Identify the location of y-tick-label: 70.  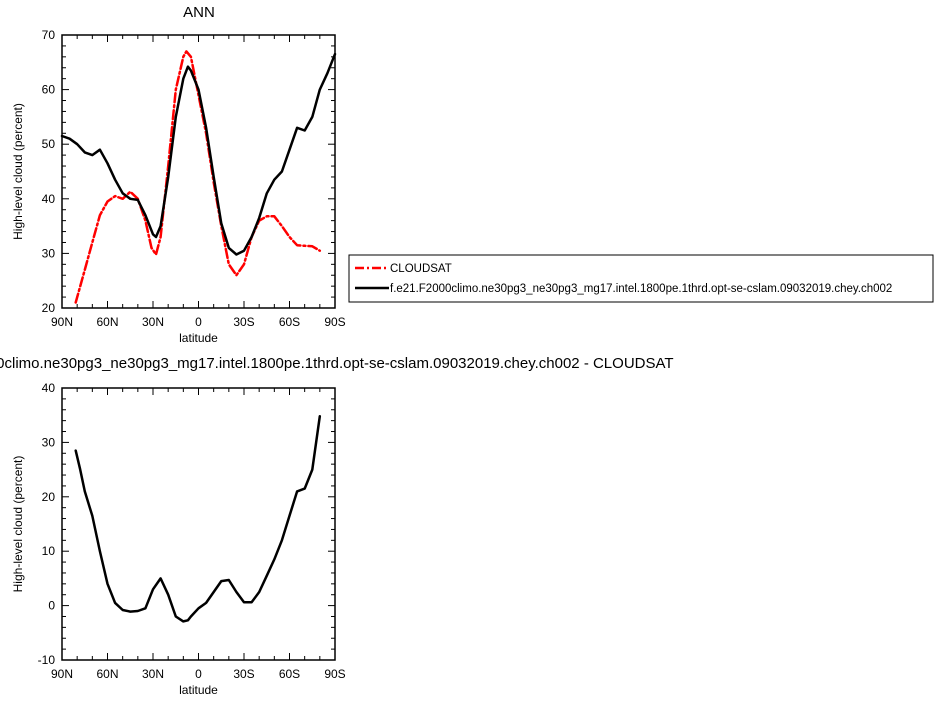
(49, 35).